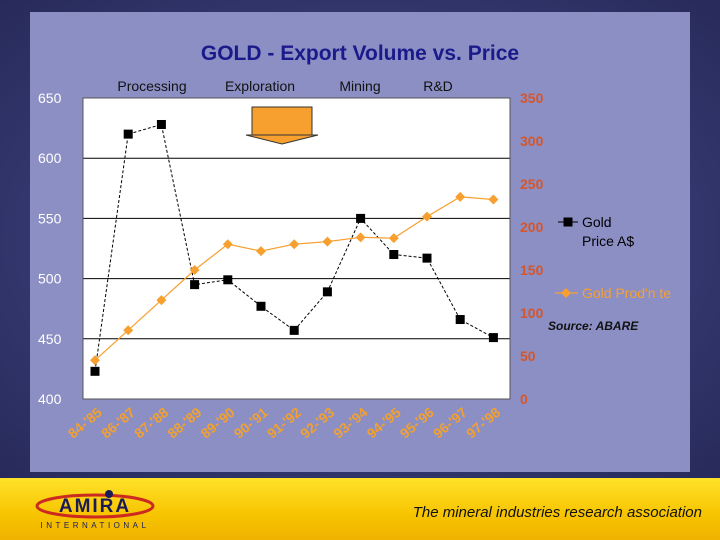 This screenshot has width=720, height=540. I want to click on stage-label: Exploration, so click(260, 86).